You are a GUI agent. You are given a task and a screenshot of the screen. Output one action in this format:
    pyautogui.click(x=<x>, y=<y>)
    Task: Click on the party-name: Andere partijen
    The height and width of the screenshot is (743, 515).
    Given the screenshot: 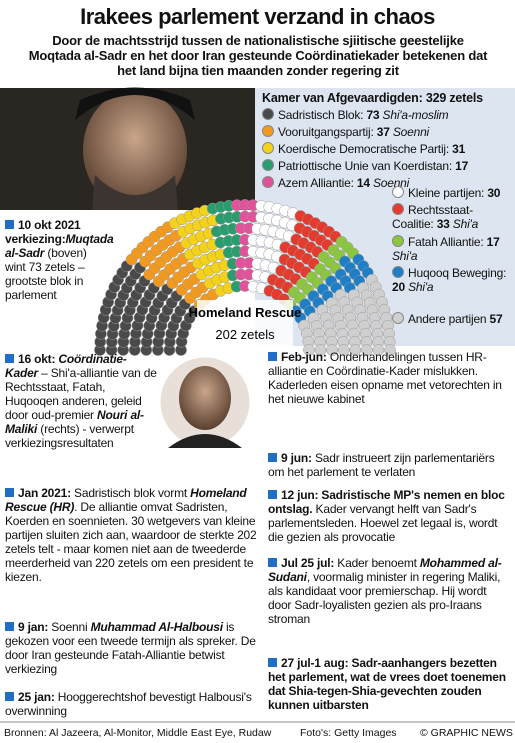 What is the action you would take?
    pyautogui.click(x=447, y=319)
    